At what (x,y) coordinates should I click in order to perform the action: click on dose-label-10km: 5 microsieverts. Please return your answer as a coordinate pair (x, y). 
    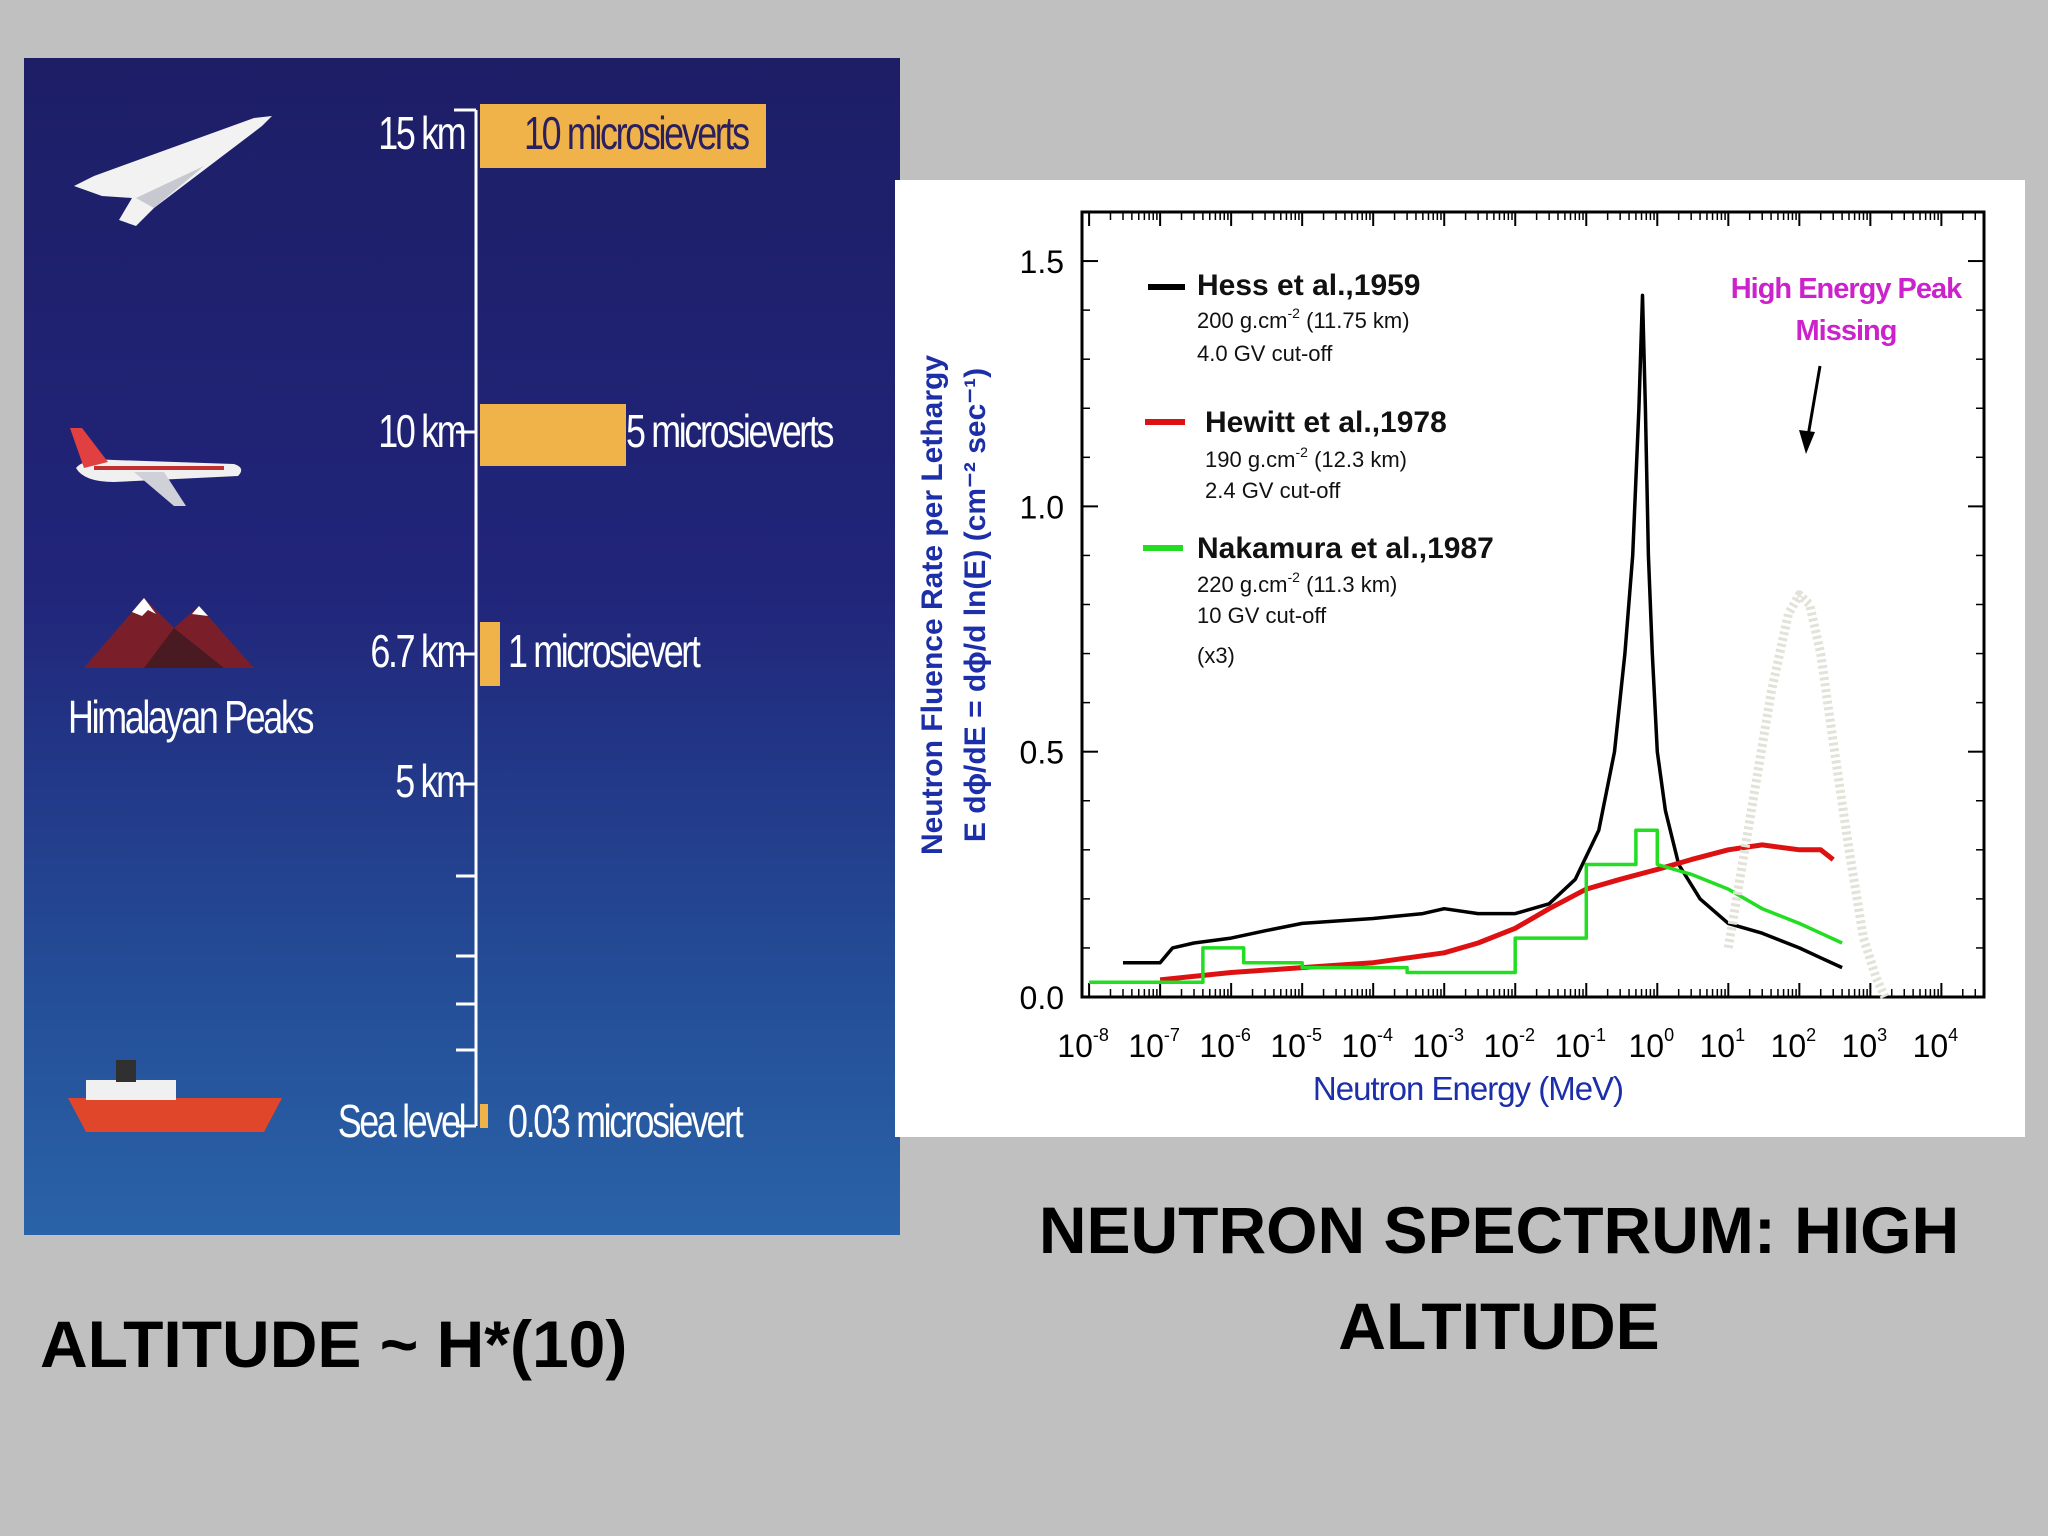
    Looking at the image, I should click on (730, 431).